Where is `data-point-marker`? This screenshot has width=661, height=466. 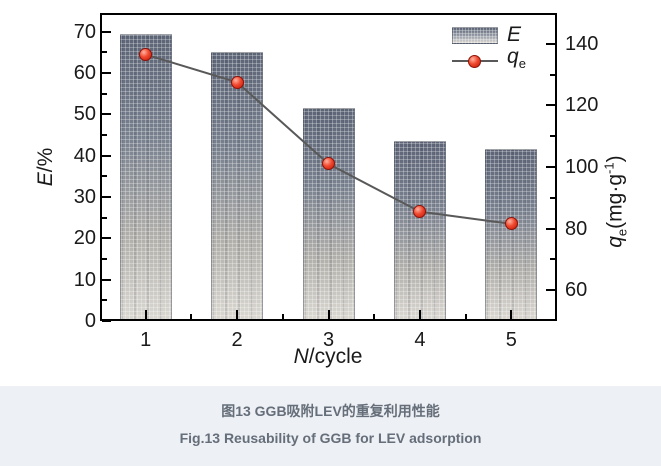 data-point-marker is located at coordinates (237, 82).